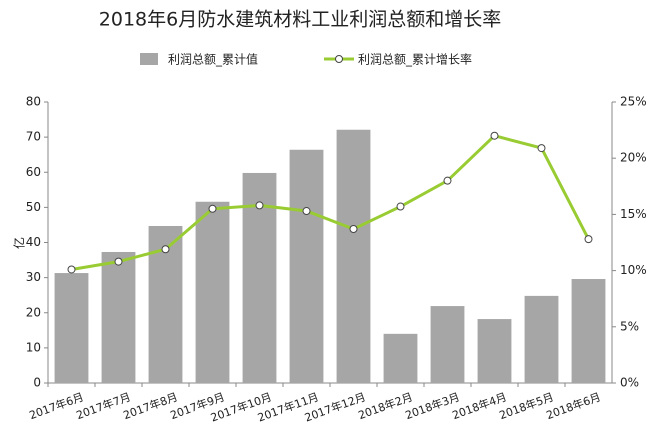 The image size is (672, 441). Describe the element at coordinates (415, 59) in the screenshot. I see `legend-label: 利润总额_累计增长率` at that location.